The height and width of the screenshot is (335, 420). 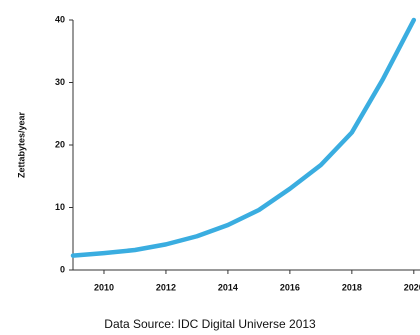 What do you see at coordinates (104, 287) in the screenshot?
I see `x-tick-label: 2010` at bounding box center [104, 287].